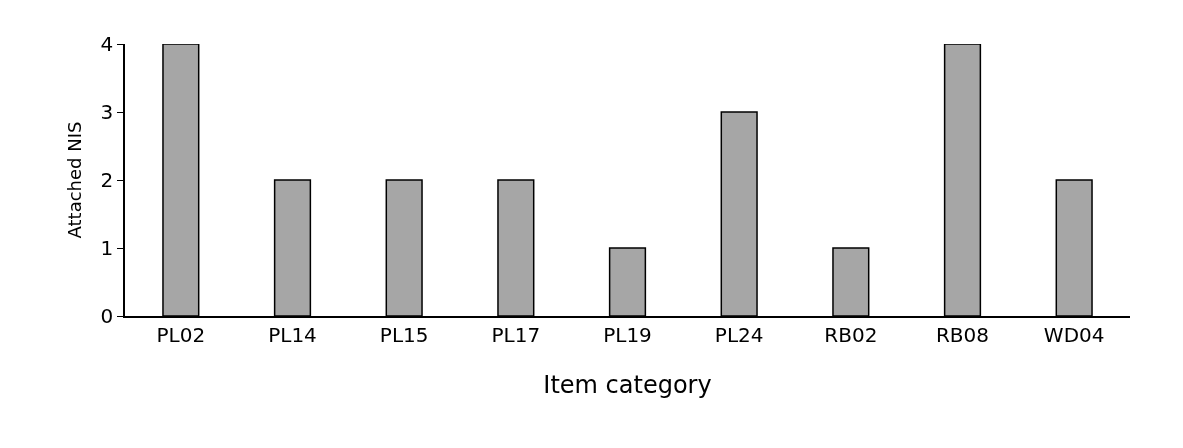 The height and width of the screenshot is (448, 1183). What do you see at coordinates (292, 334) in the screenshot?
I see `x-tick-label: PL14` at bounding box center [292, 334].